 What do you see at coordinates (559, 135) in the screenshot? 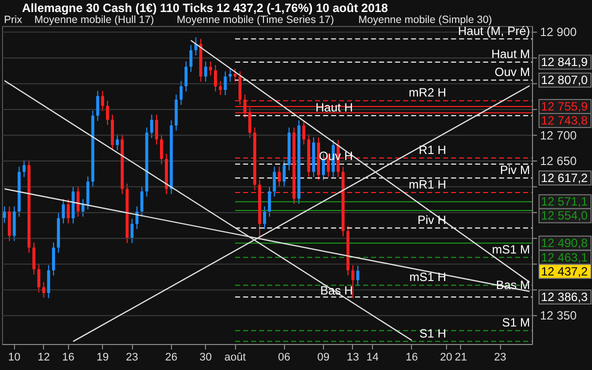
I see `y-tick-label: 12 700` at bounding box center [559, 135].